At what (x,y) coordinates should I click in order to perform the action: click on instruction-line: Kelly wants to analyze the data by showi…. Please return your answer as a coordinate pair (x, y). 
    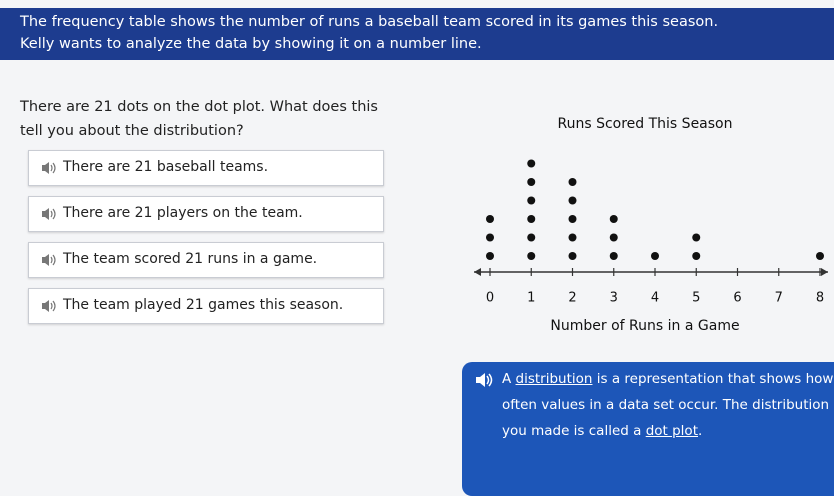
    Looking at the image, I should click on (251, 44).